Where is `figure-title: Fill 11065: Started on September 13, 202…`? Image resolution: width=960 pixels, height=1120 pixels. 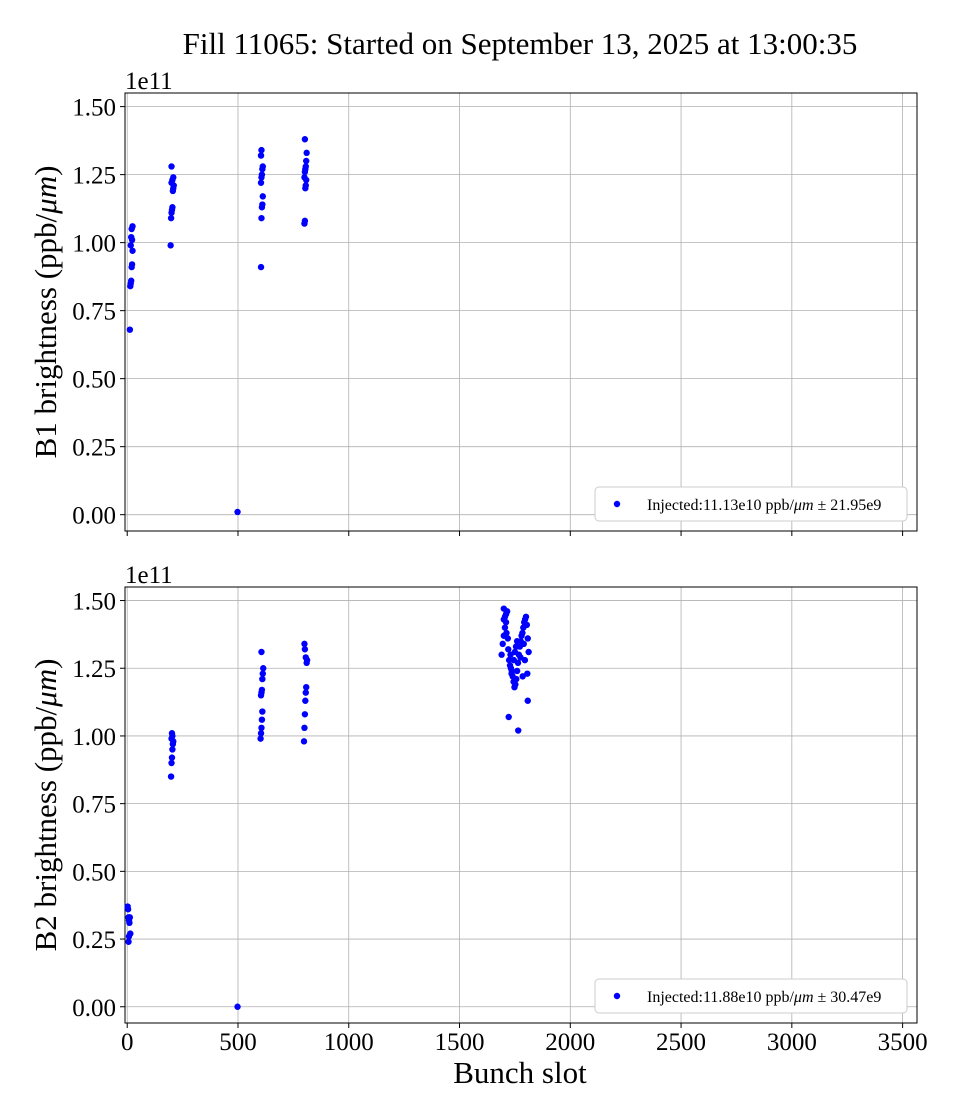 figure-title: Fill 11065: Started on September 13, 202… is located at coordinates (520, 43).